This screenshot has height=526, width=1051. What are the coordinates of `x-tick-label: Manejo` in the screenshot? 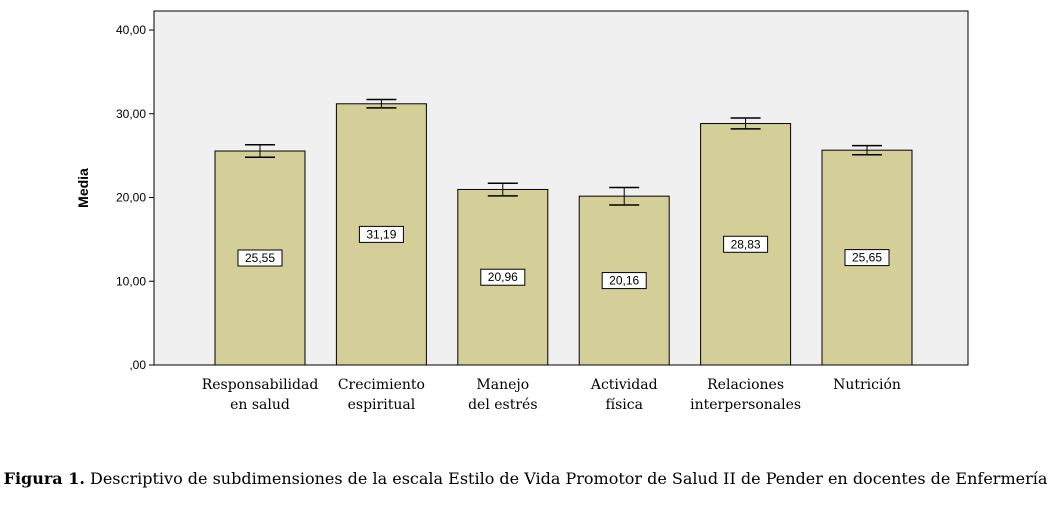 It's located at (502, 385).